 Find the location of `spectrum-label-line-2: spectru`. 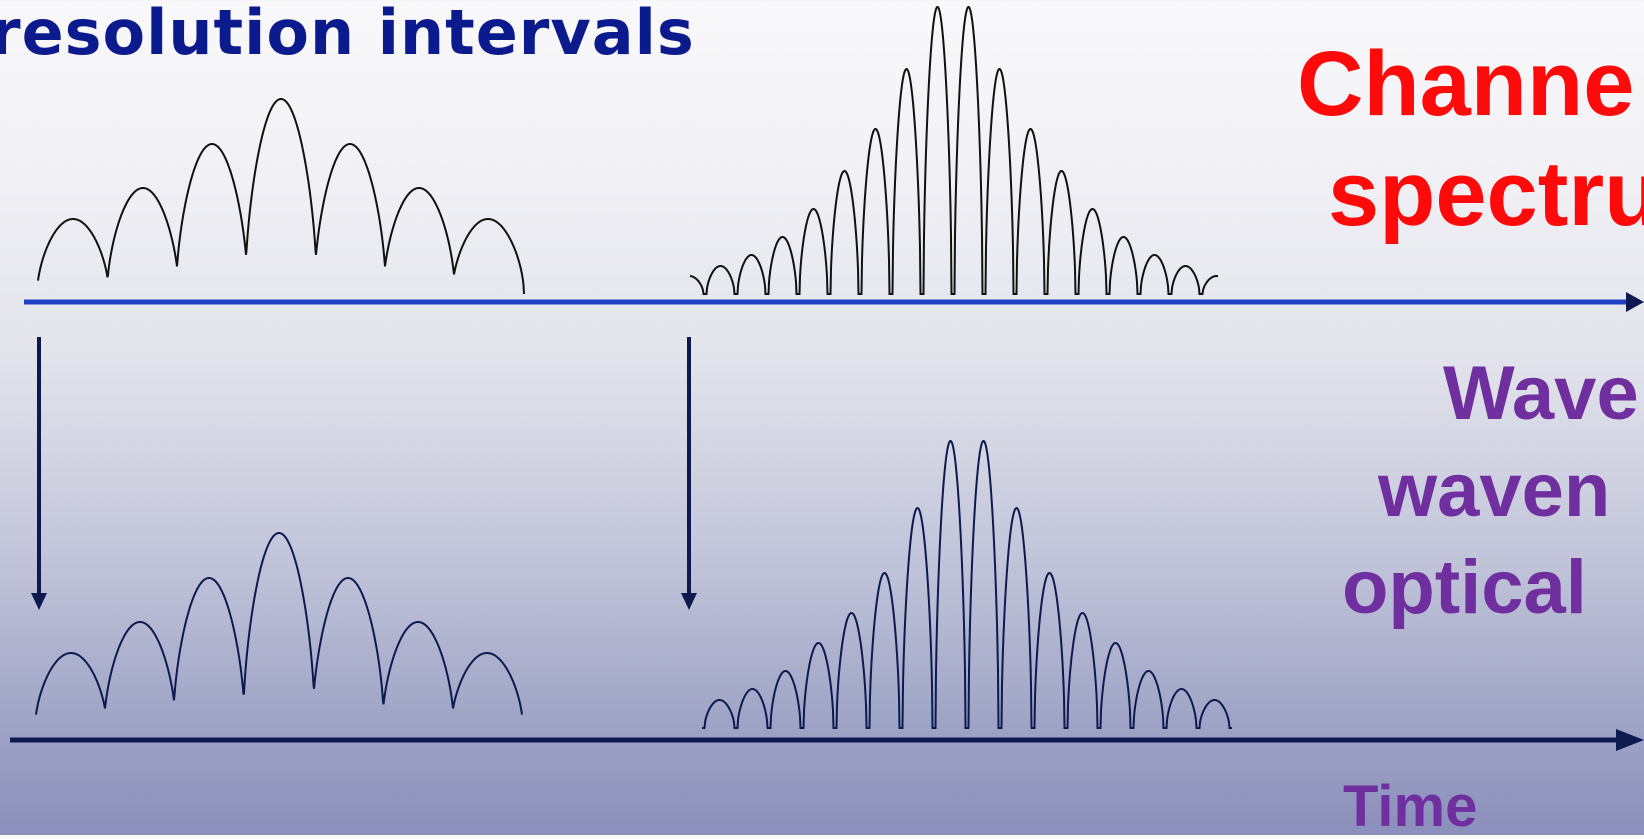

spectrum-label-line-2: spectru is located at coordinates (1486, 194).